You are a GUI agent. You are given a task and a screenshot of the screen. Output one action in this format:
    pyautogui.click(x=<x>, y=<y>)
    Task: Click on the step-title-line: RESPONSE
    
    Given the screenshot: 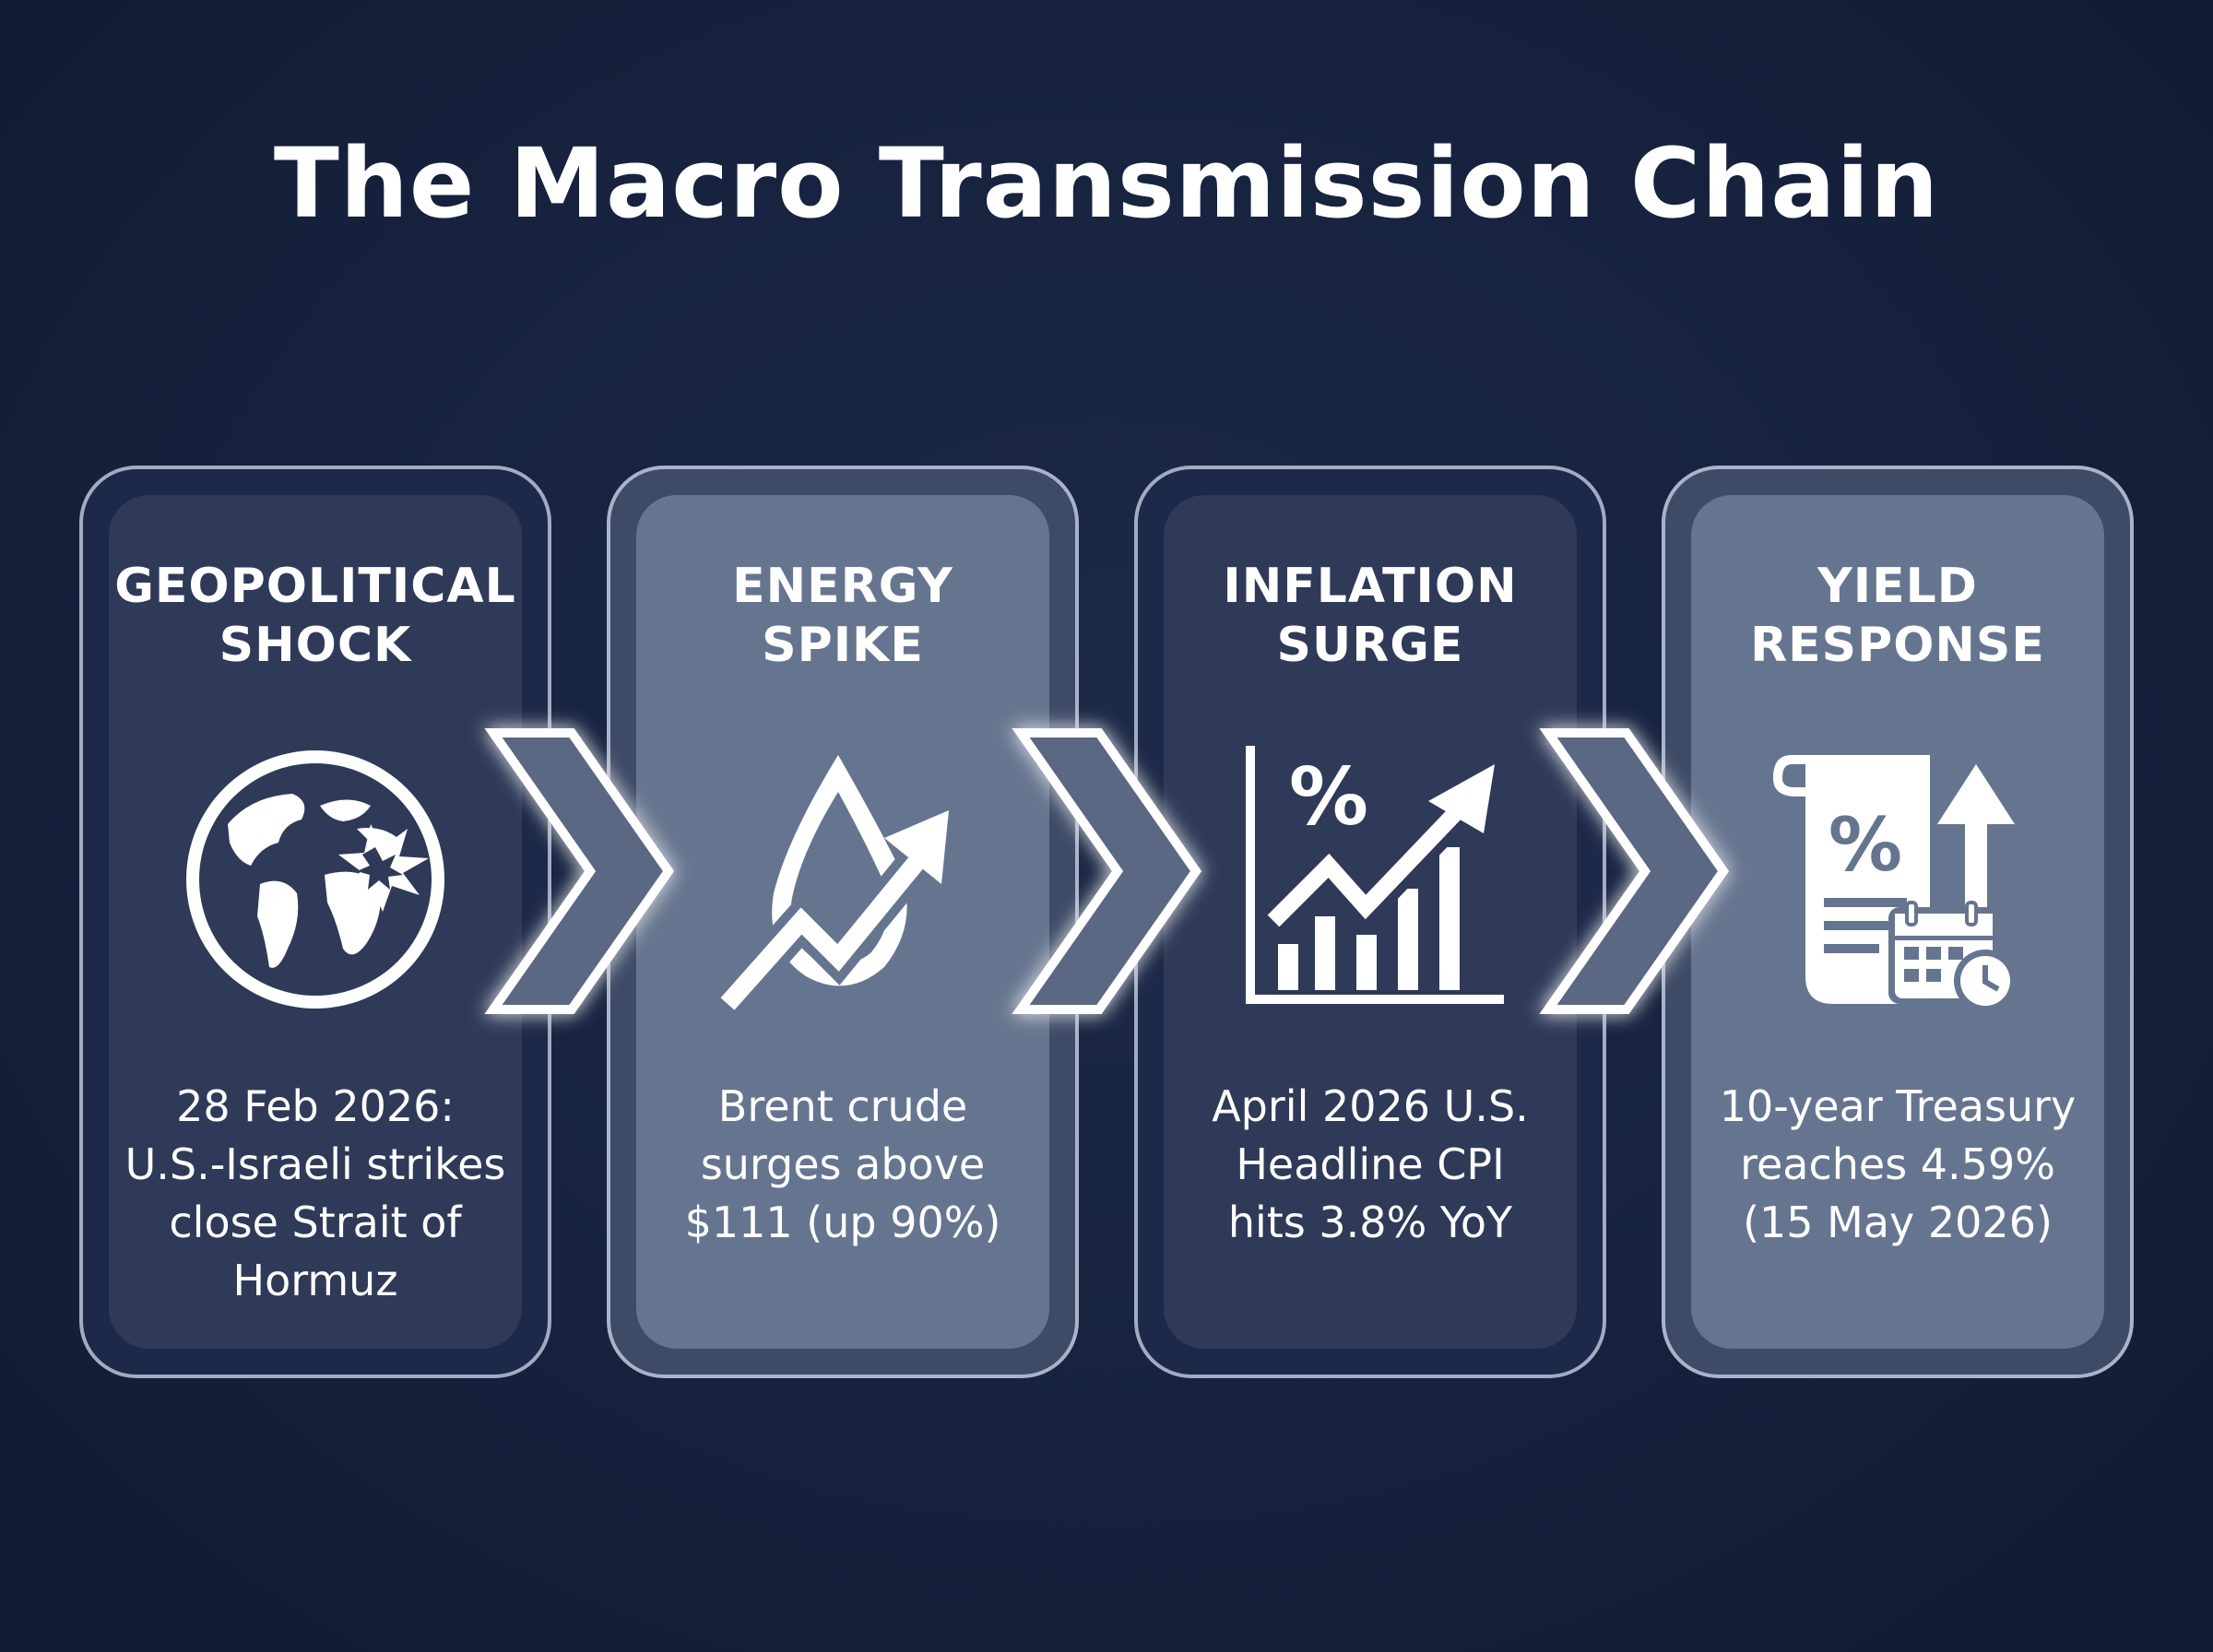 What is the action you would take?
    pyautogui.click(x=1897, y=645)
    